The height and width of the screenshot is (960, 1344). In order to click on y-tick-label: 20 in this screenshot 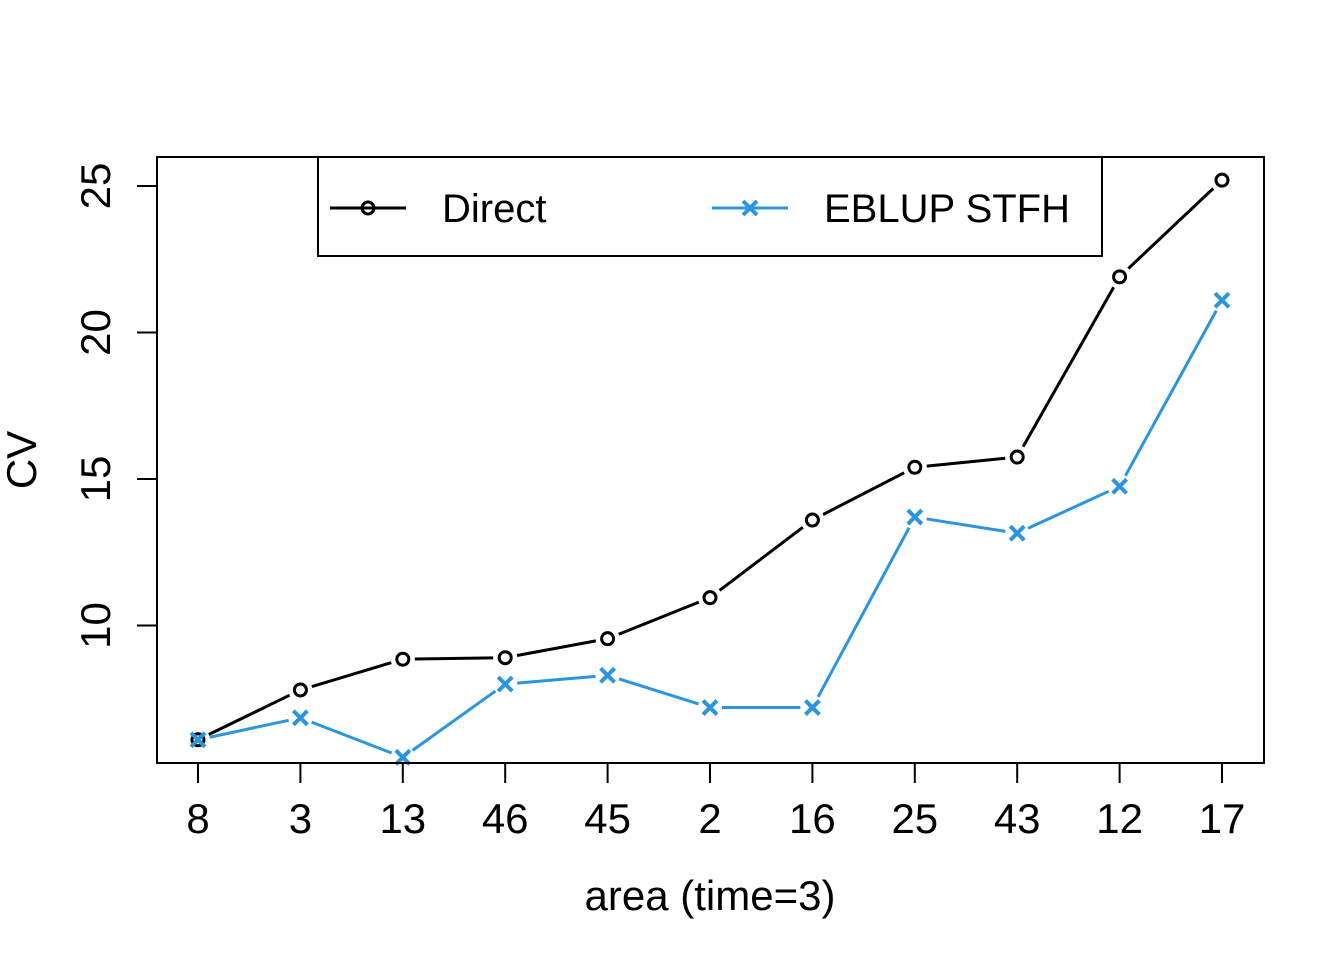, I will do `click(95, 332)`.